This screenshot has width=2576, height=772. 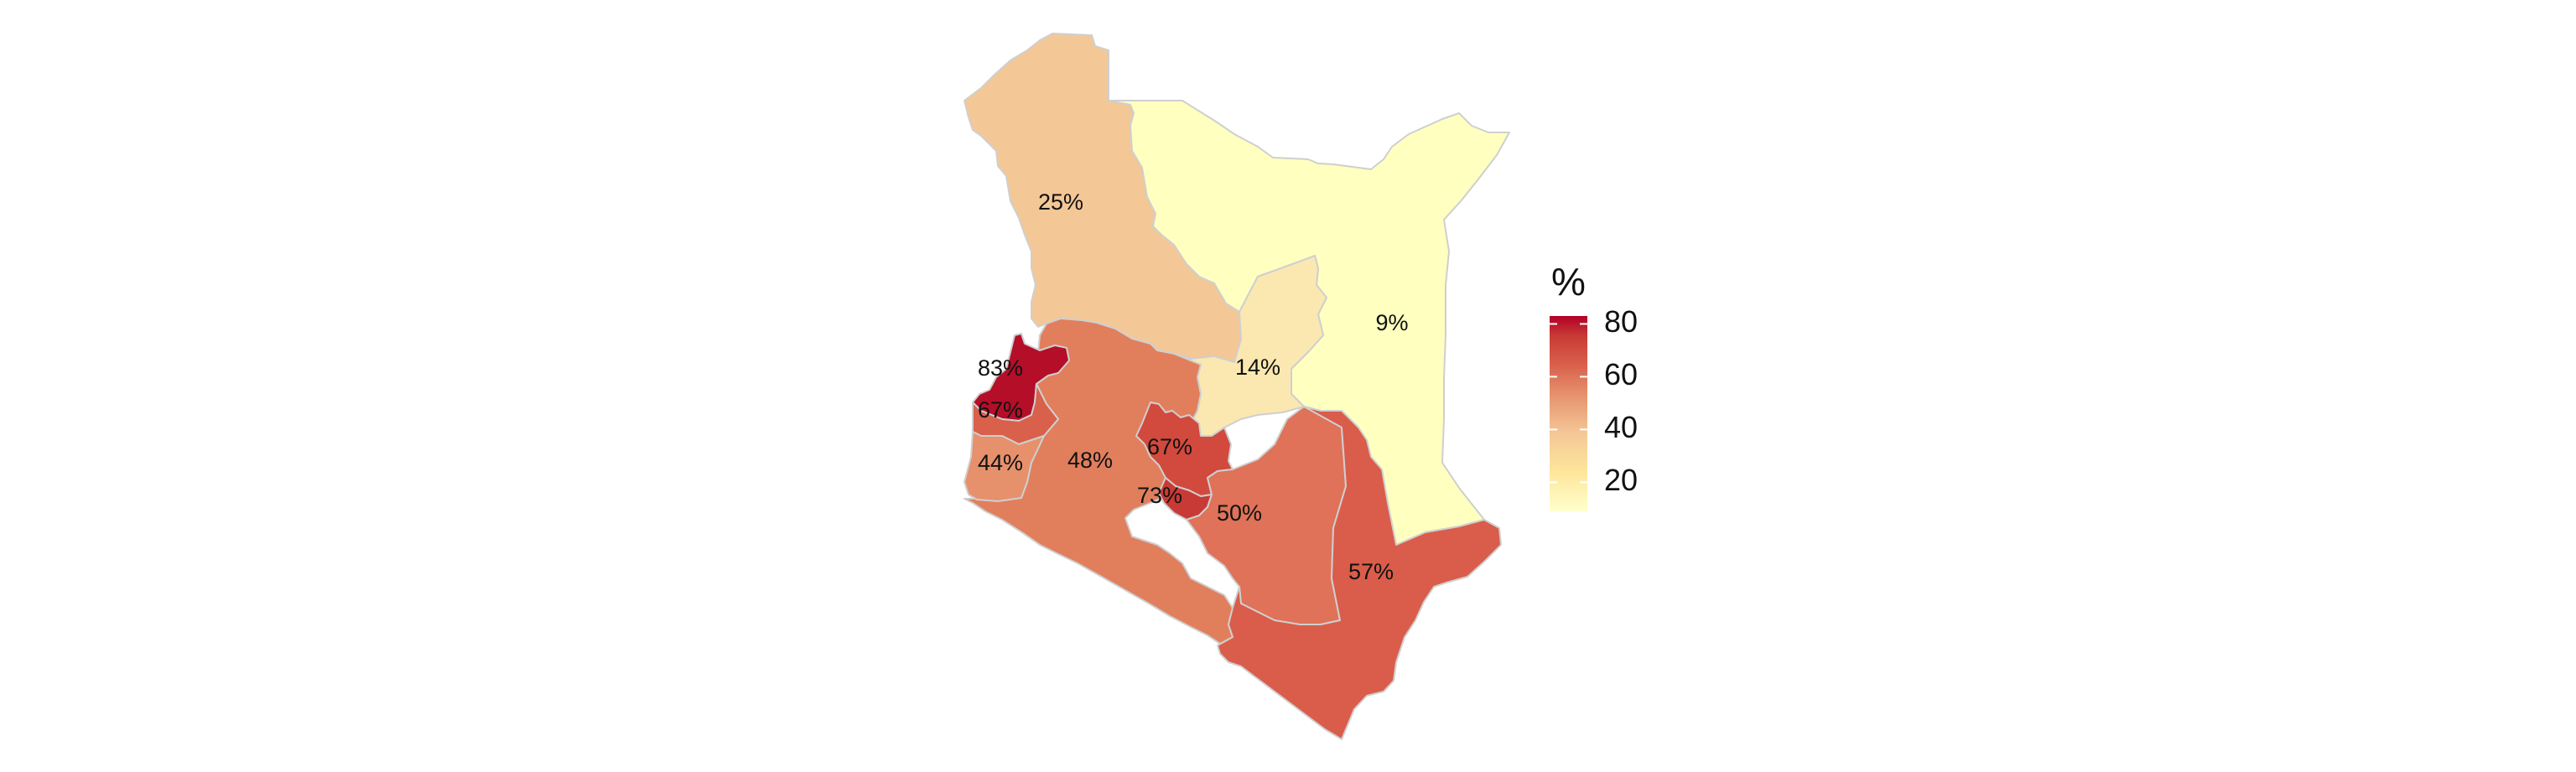 I want to click on legend-color-bar, so click(x=1568, y=413).